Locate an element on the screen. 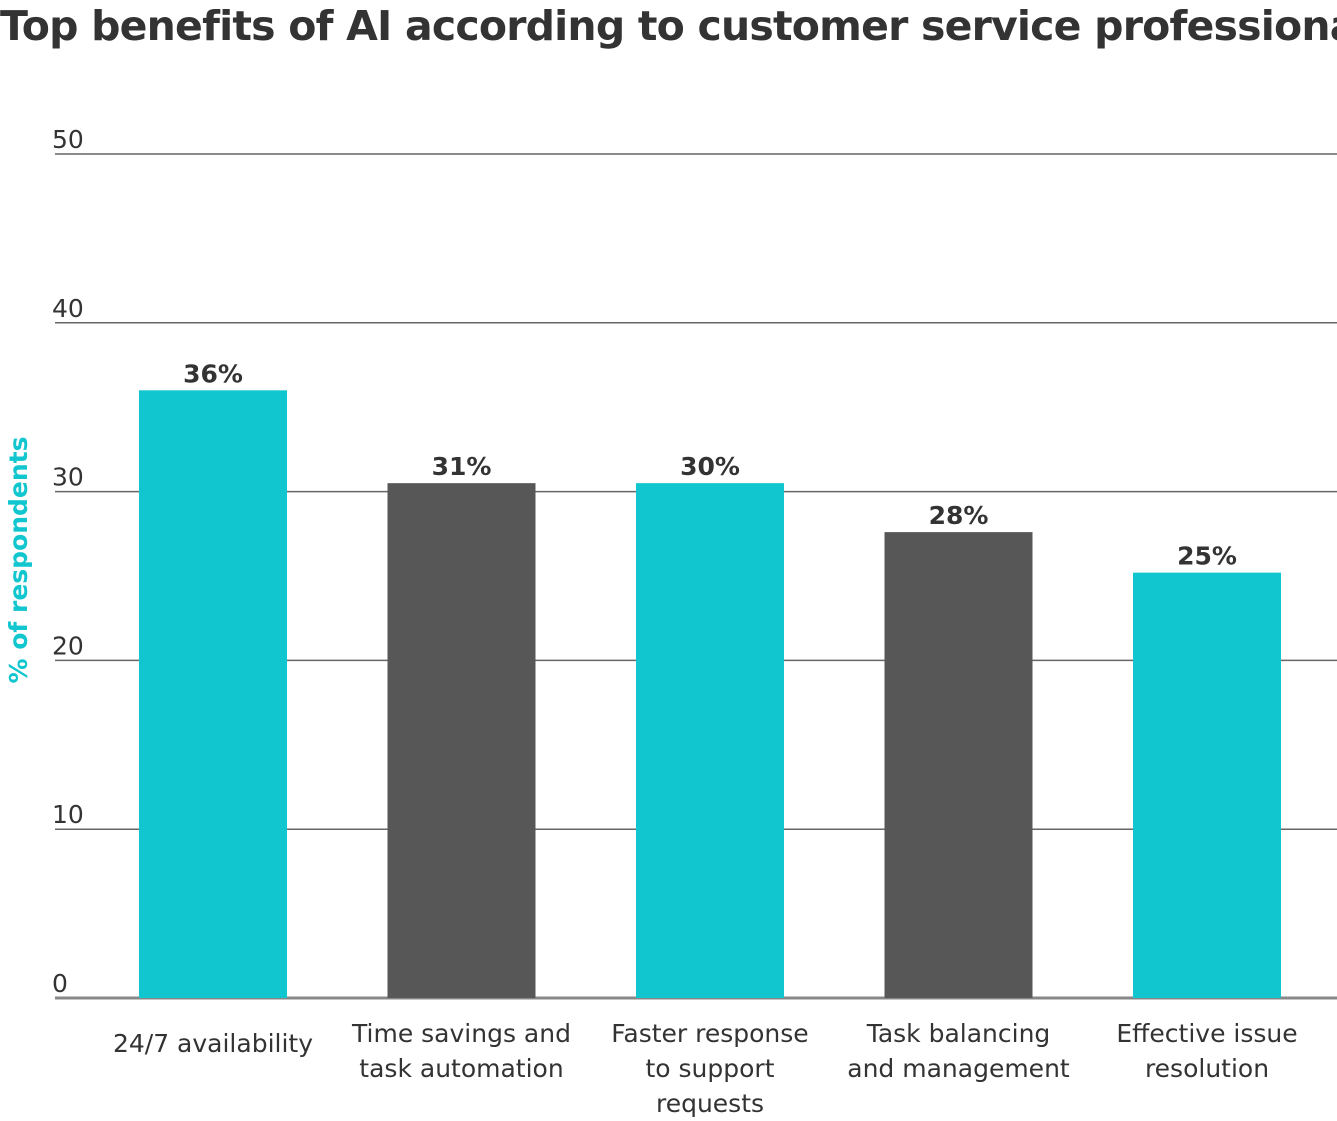  category-label: Time savings and task automation is located at coordinates (461, 1051).